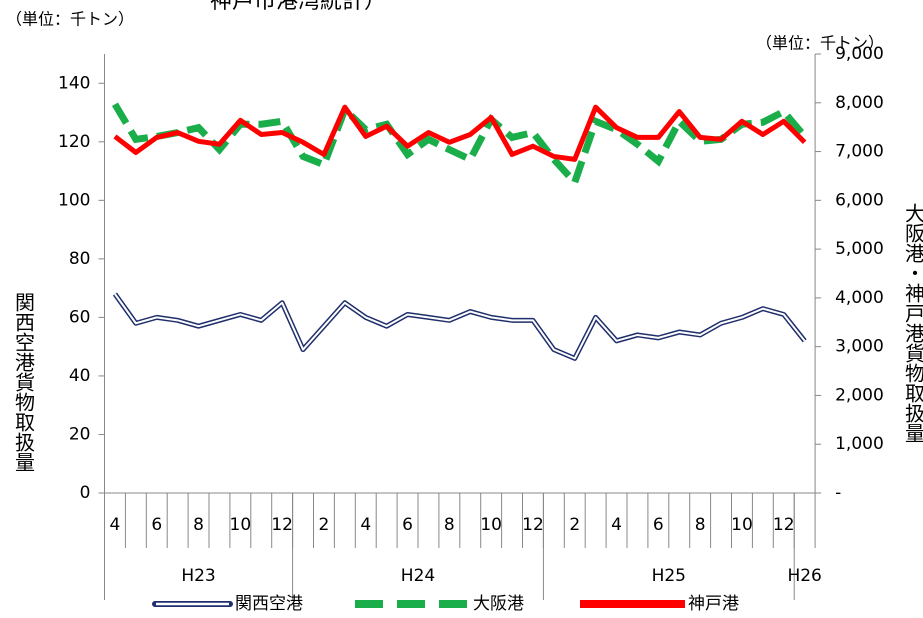  Describe the element at coordinates (198, 576) in the screenshot. I see `group-label: H23` at that location.